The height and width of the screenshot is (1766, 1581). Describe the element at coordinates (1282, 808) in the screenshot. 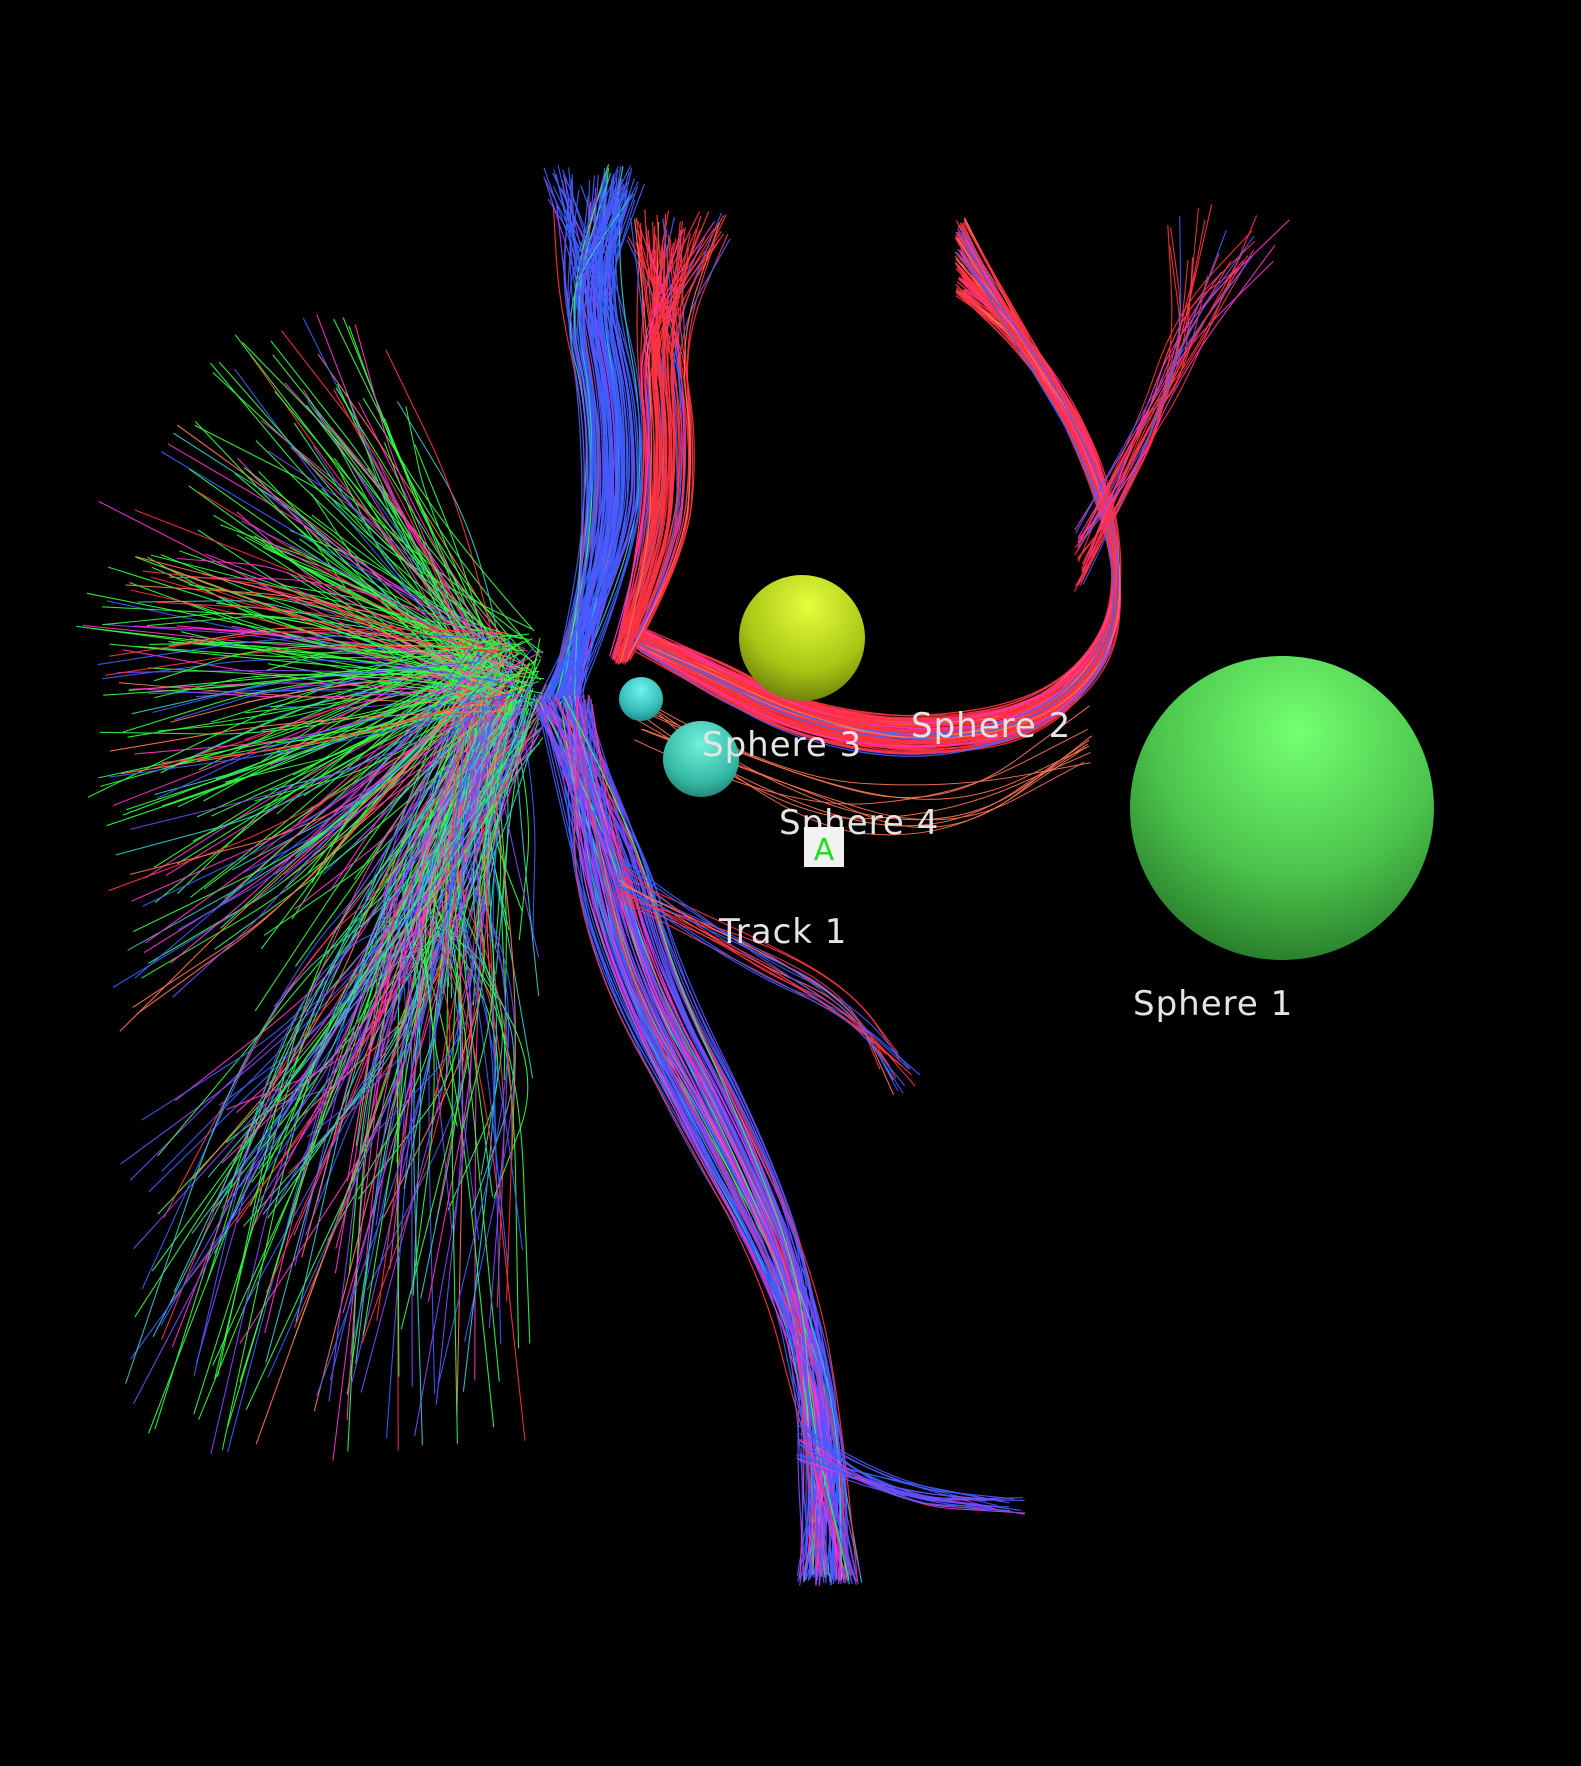

I see `sphere-1-shape` at that location.